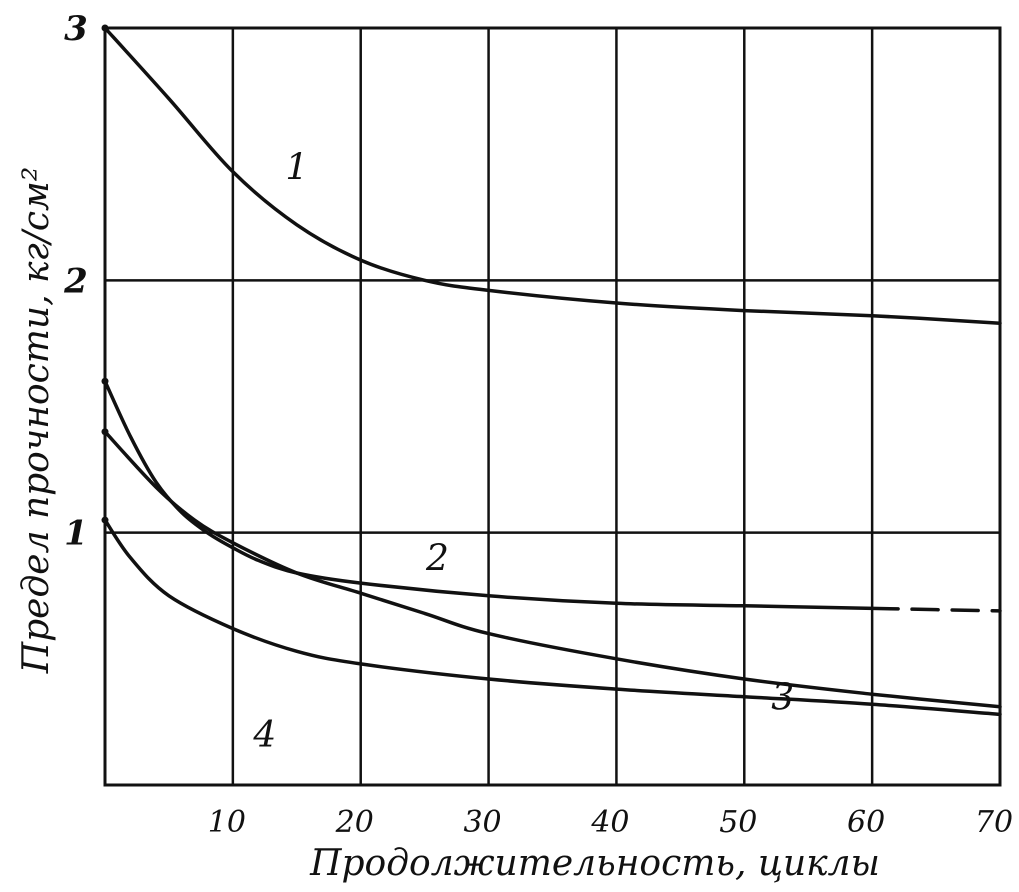 The height and width of the screenshot is (892, 1019). I want to click on series-2-label: 2, so click(437, 559).